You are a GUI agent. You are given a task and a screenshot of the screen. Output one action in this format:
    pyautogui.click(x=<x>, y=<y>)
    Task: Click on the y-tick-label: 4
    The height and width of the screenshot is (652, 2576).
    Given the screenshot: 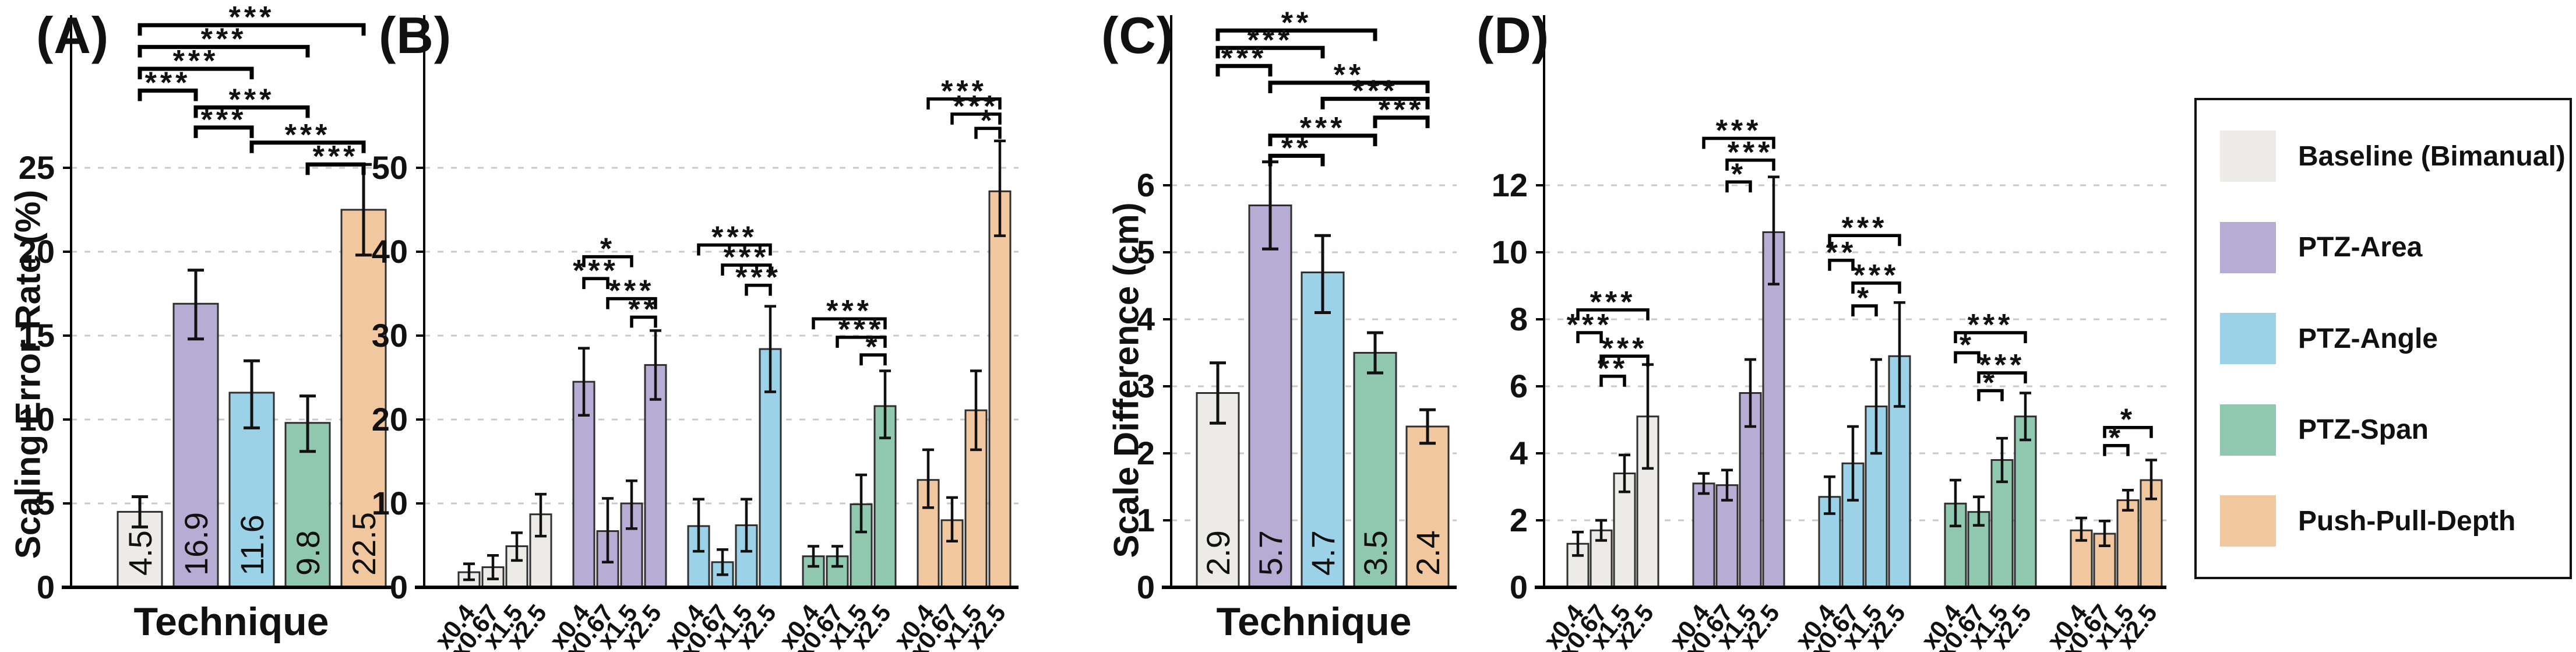 What is the action you would take?
    pyautogui.click(x=1519, y=453)
    